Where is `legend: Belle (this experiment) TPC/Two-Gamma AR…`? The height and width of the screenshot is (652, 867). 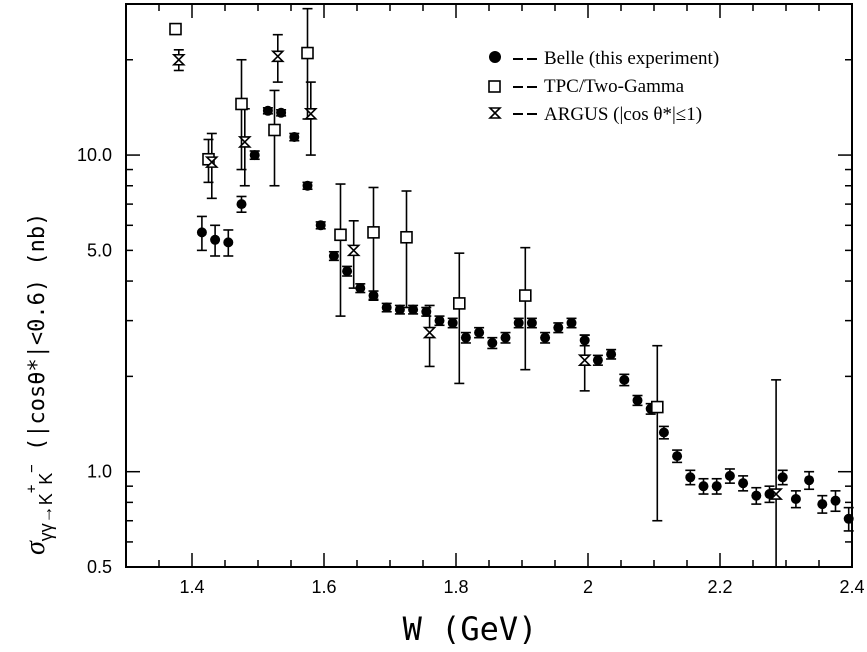
legend: Belle (this experiment) TPC/Two-Gamma AR… is located at coordinates (603, 86).